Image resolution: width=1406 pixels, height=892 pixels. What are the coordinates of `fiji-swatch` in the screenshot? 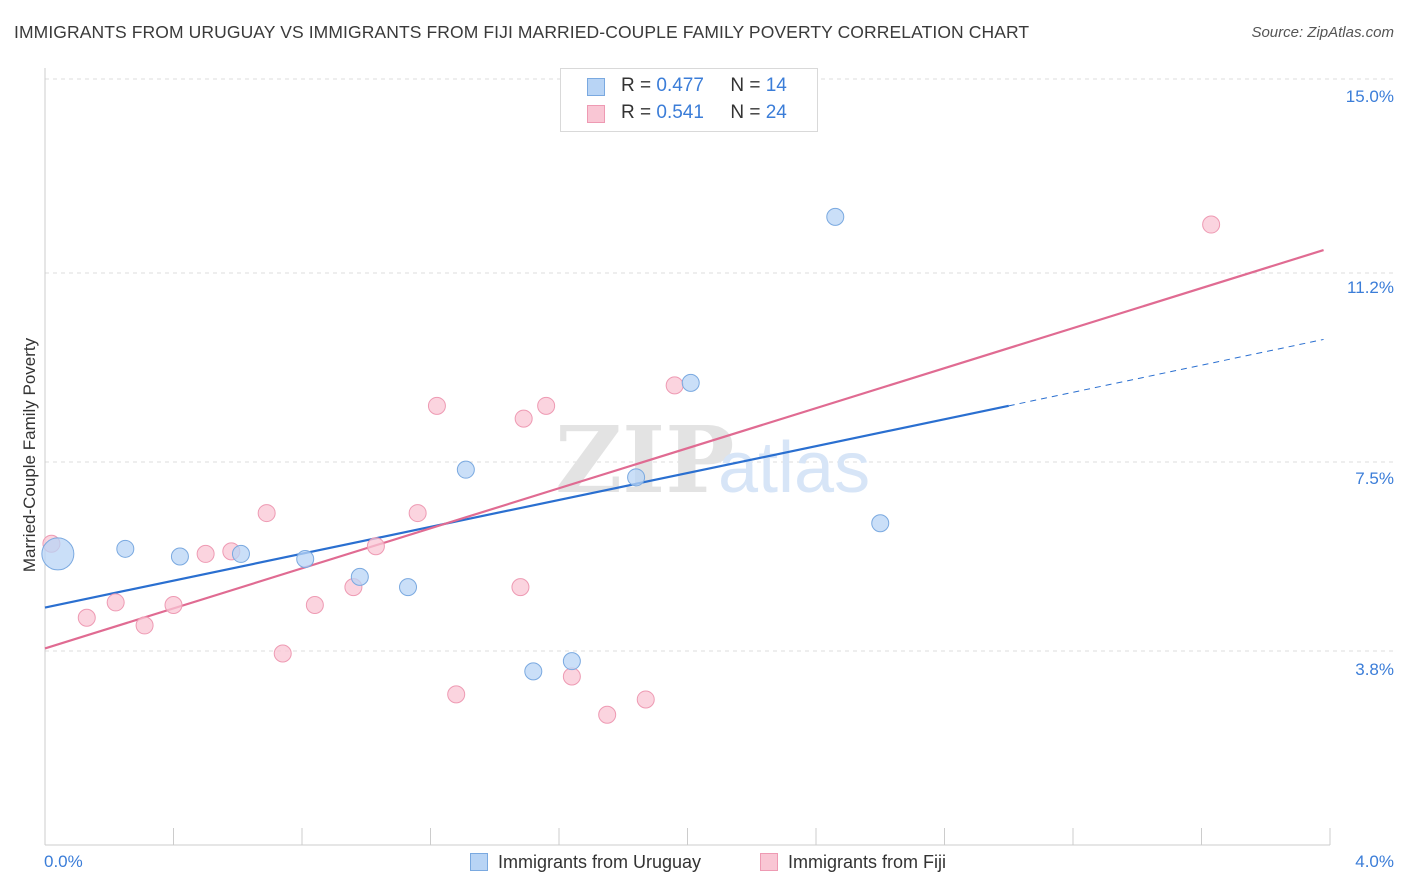 It's located at (596, 114).